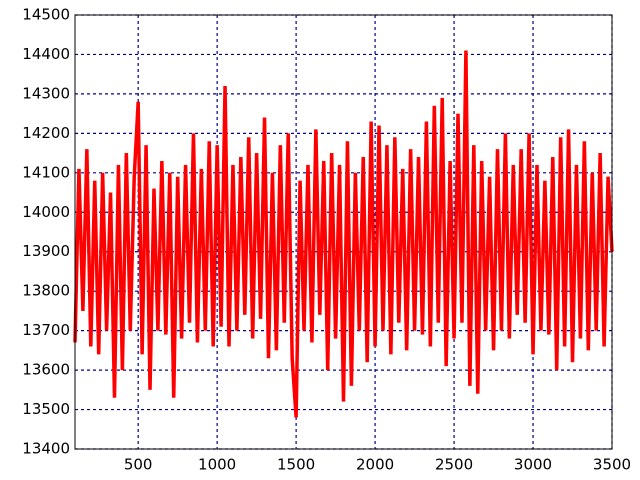 This screenshot has width=640, height=480. I want to click on y-tick-label: 13700, so click(46, 330).